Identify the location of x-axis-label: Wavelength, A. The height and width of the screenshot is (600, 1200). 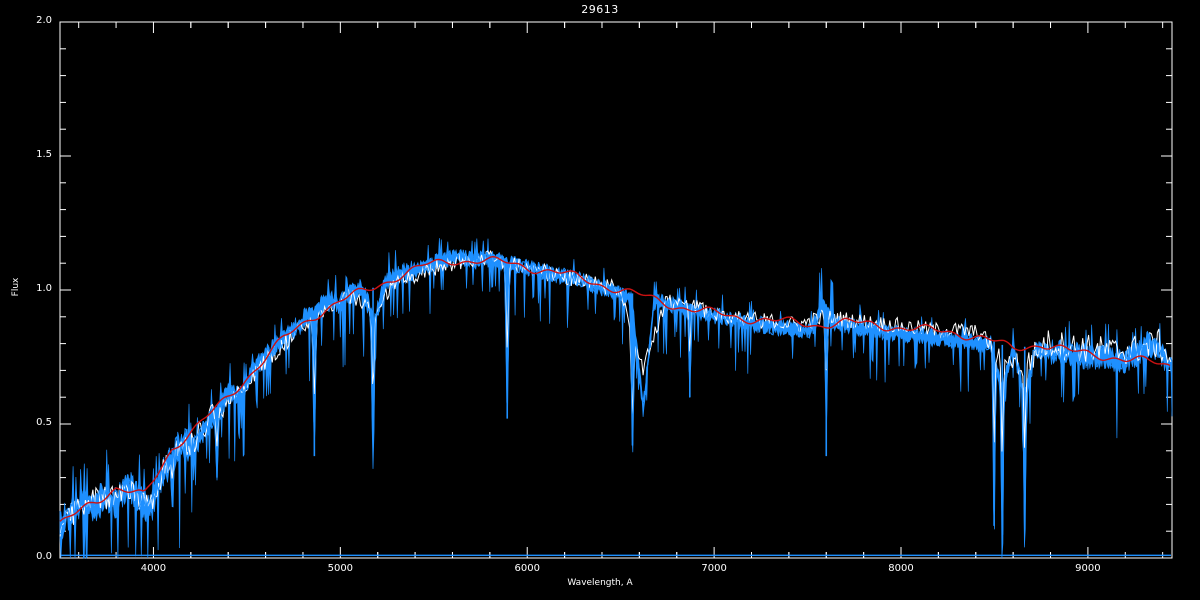
(600, 583).